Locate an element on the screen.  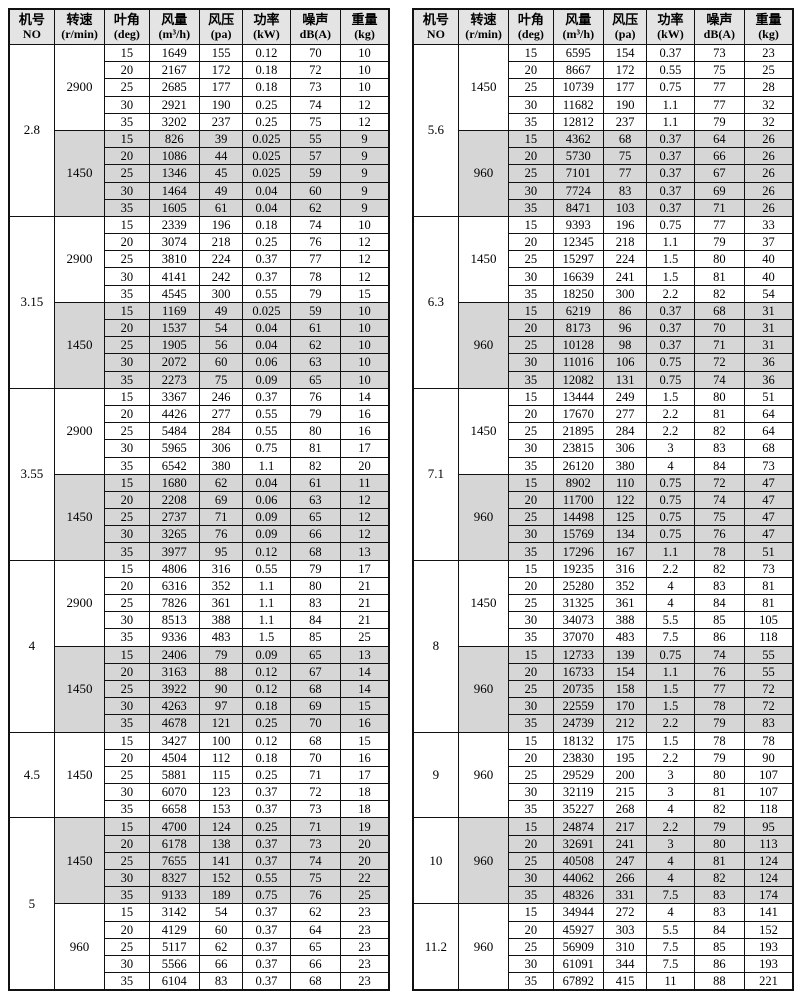
airflow-cell: 3367 is located at coordinates (174, 396).